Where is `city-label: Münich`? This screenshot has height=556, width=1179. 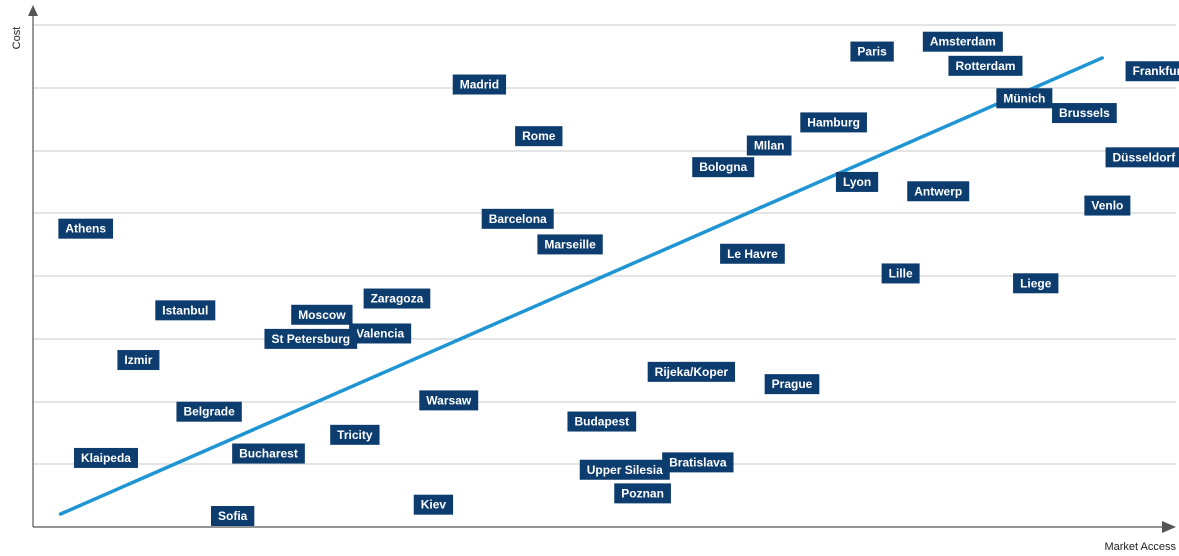
city-label: Münich is located at coordinates (1024, 98).